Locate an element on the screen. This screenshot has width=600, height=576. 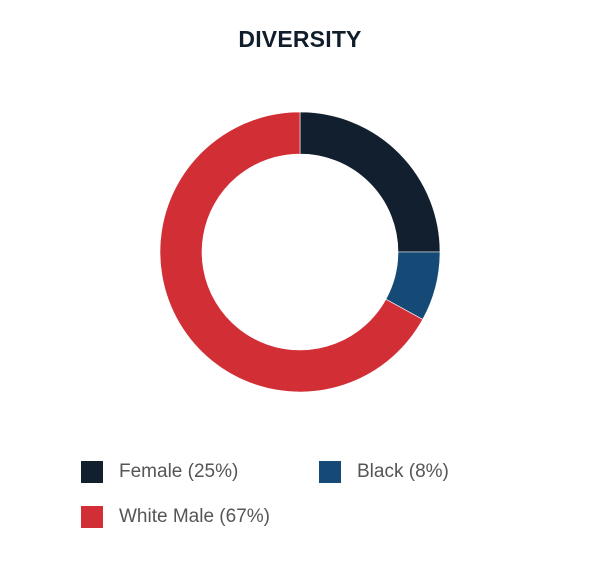
donut-slice-female is located at coordinates (370, 182).